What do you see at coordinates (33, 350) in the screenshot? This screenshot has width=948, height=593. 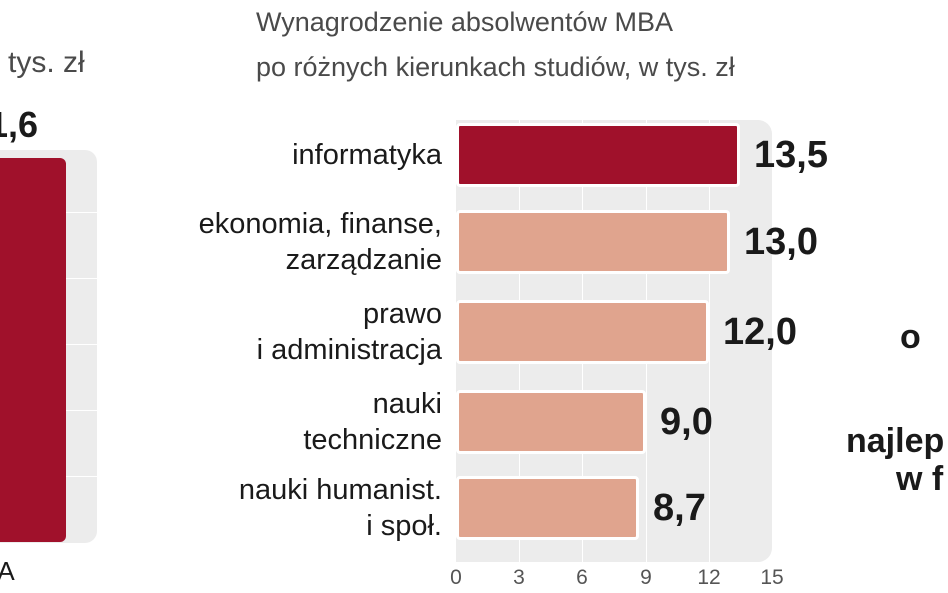 I see `left-bar` at bounding box center [33, 350].